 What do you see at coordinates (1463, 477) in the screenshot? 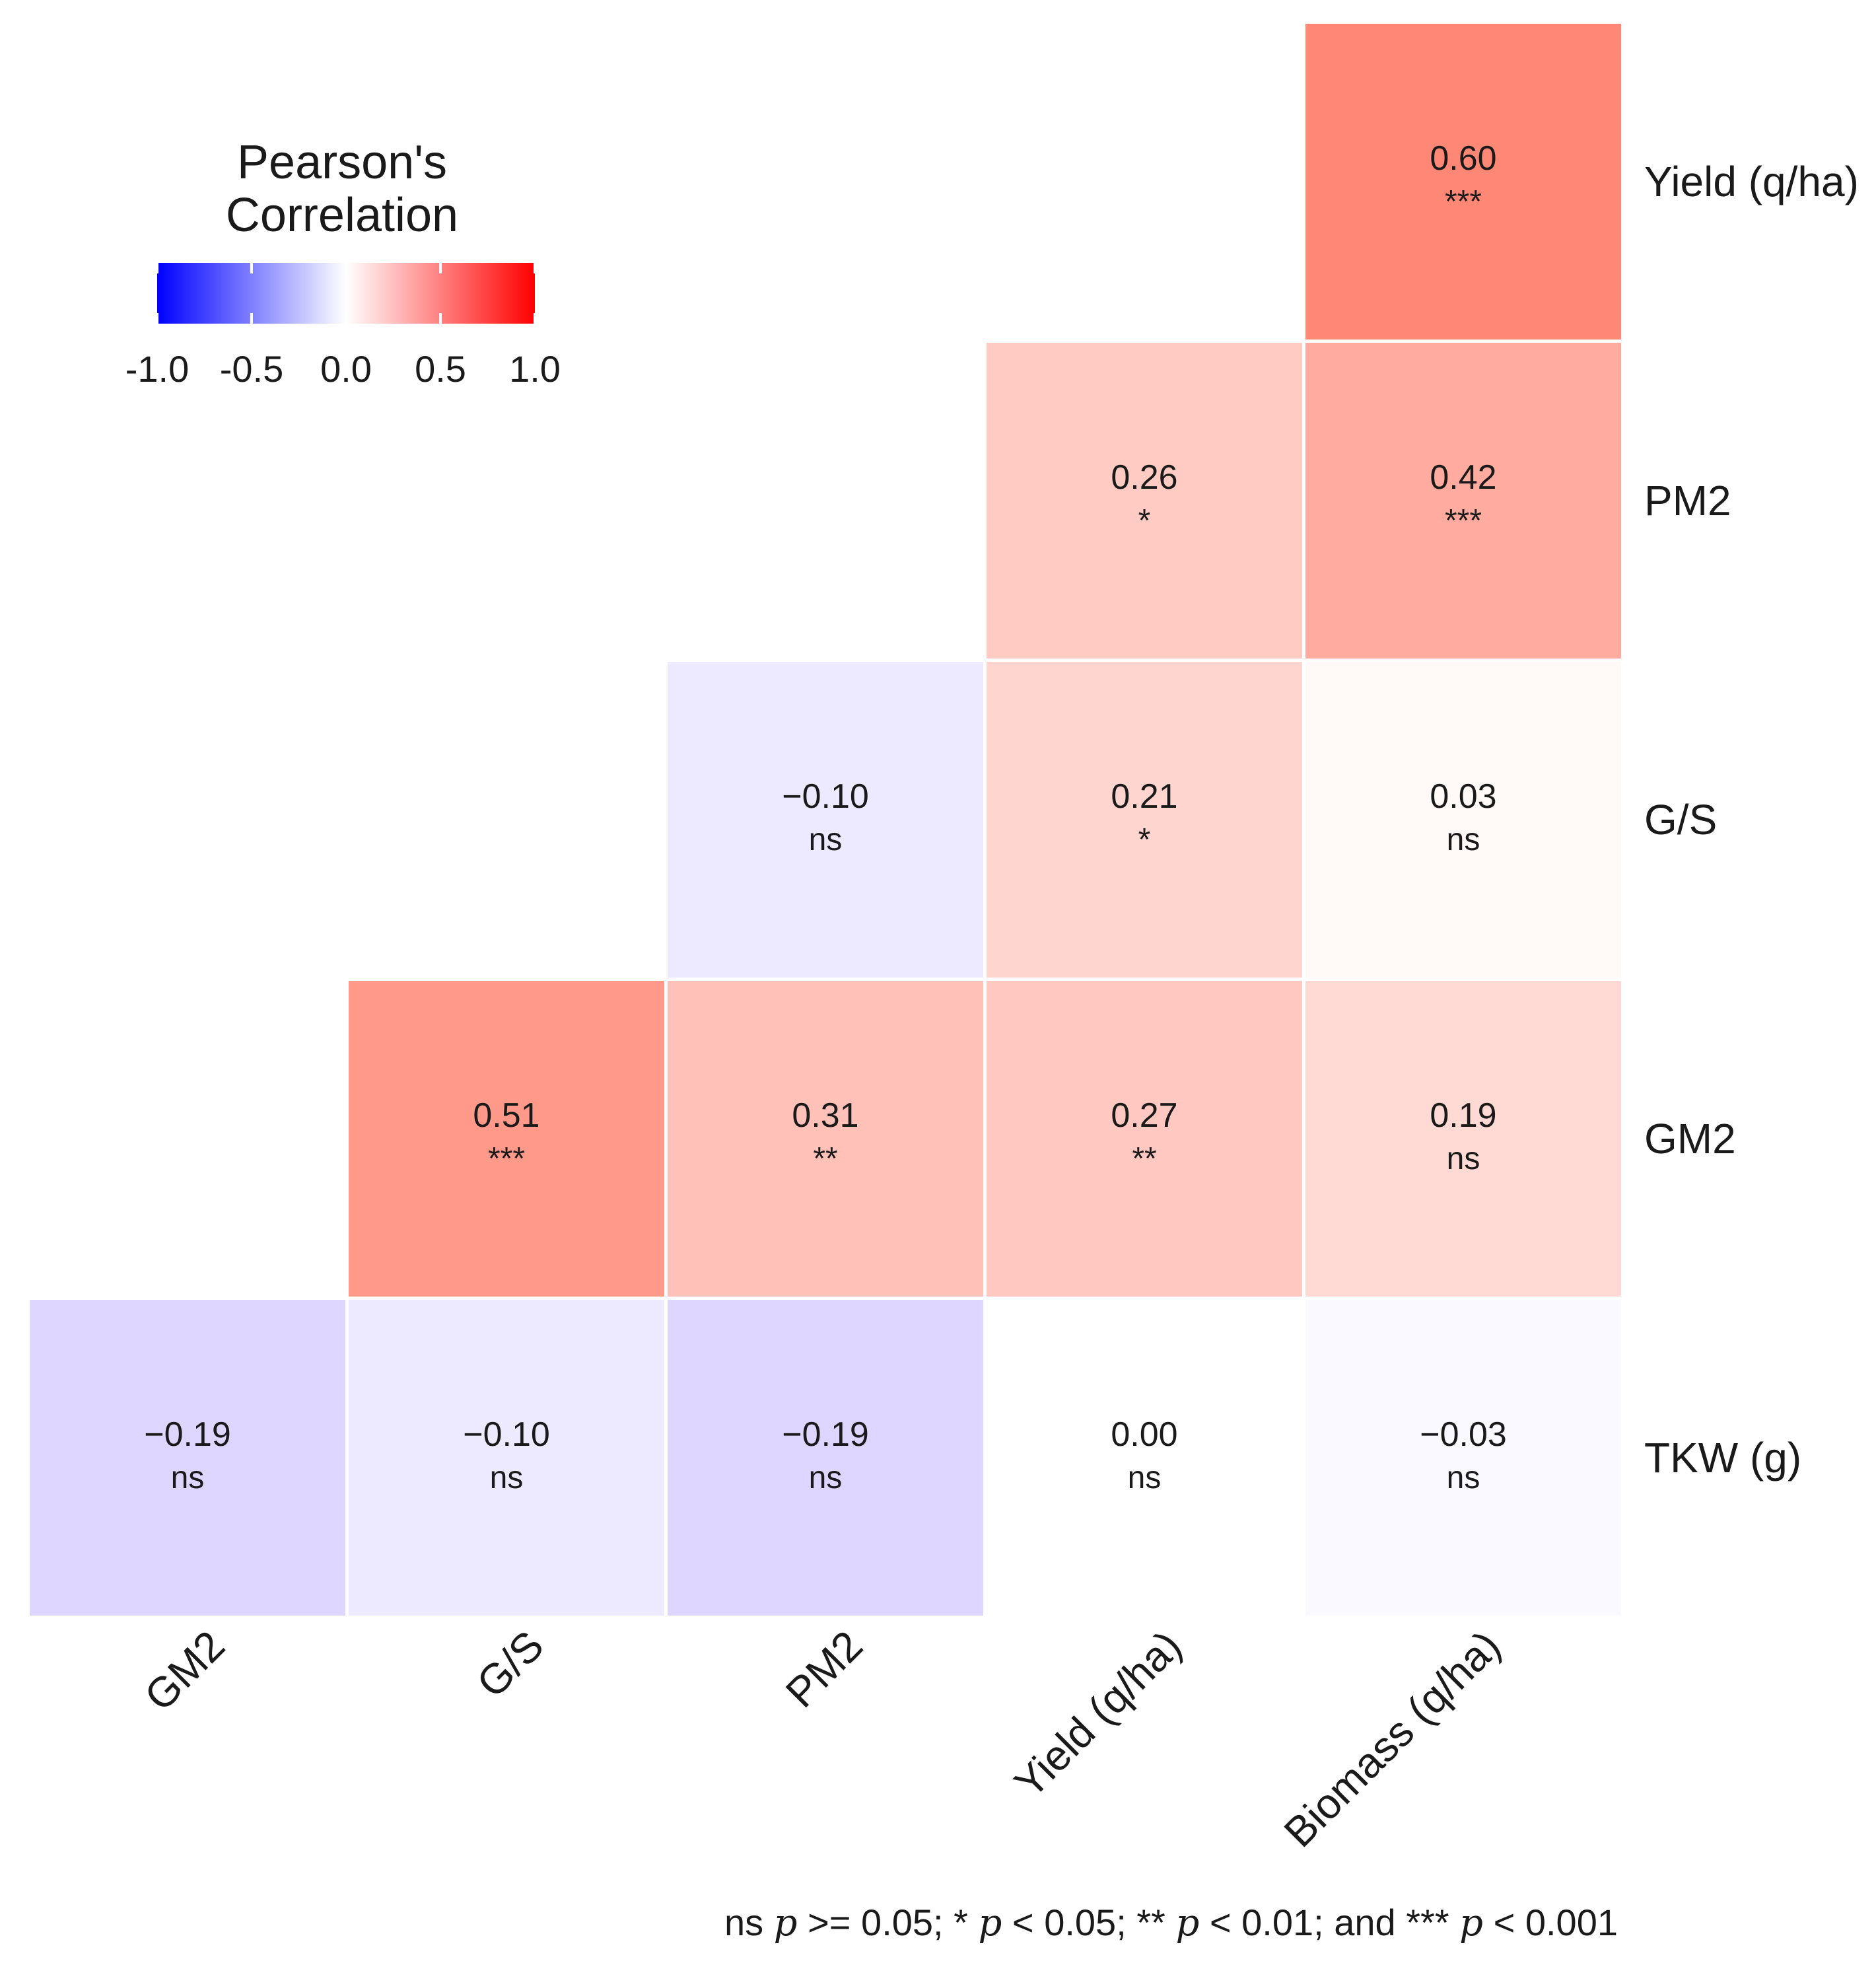
I see `cell-value-label: 0.42` at bounding box center [1463, 477].